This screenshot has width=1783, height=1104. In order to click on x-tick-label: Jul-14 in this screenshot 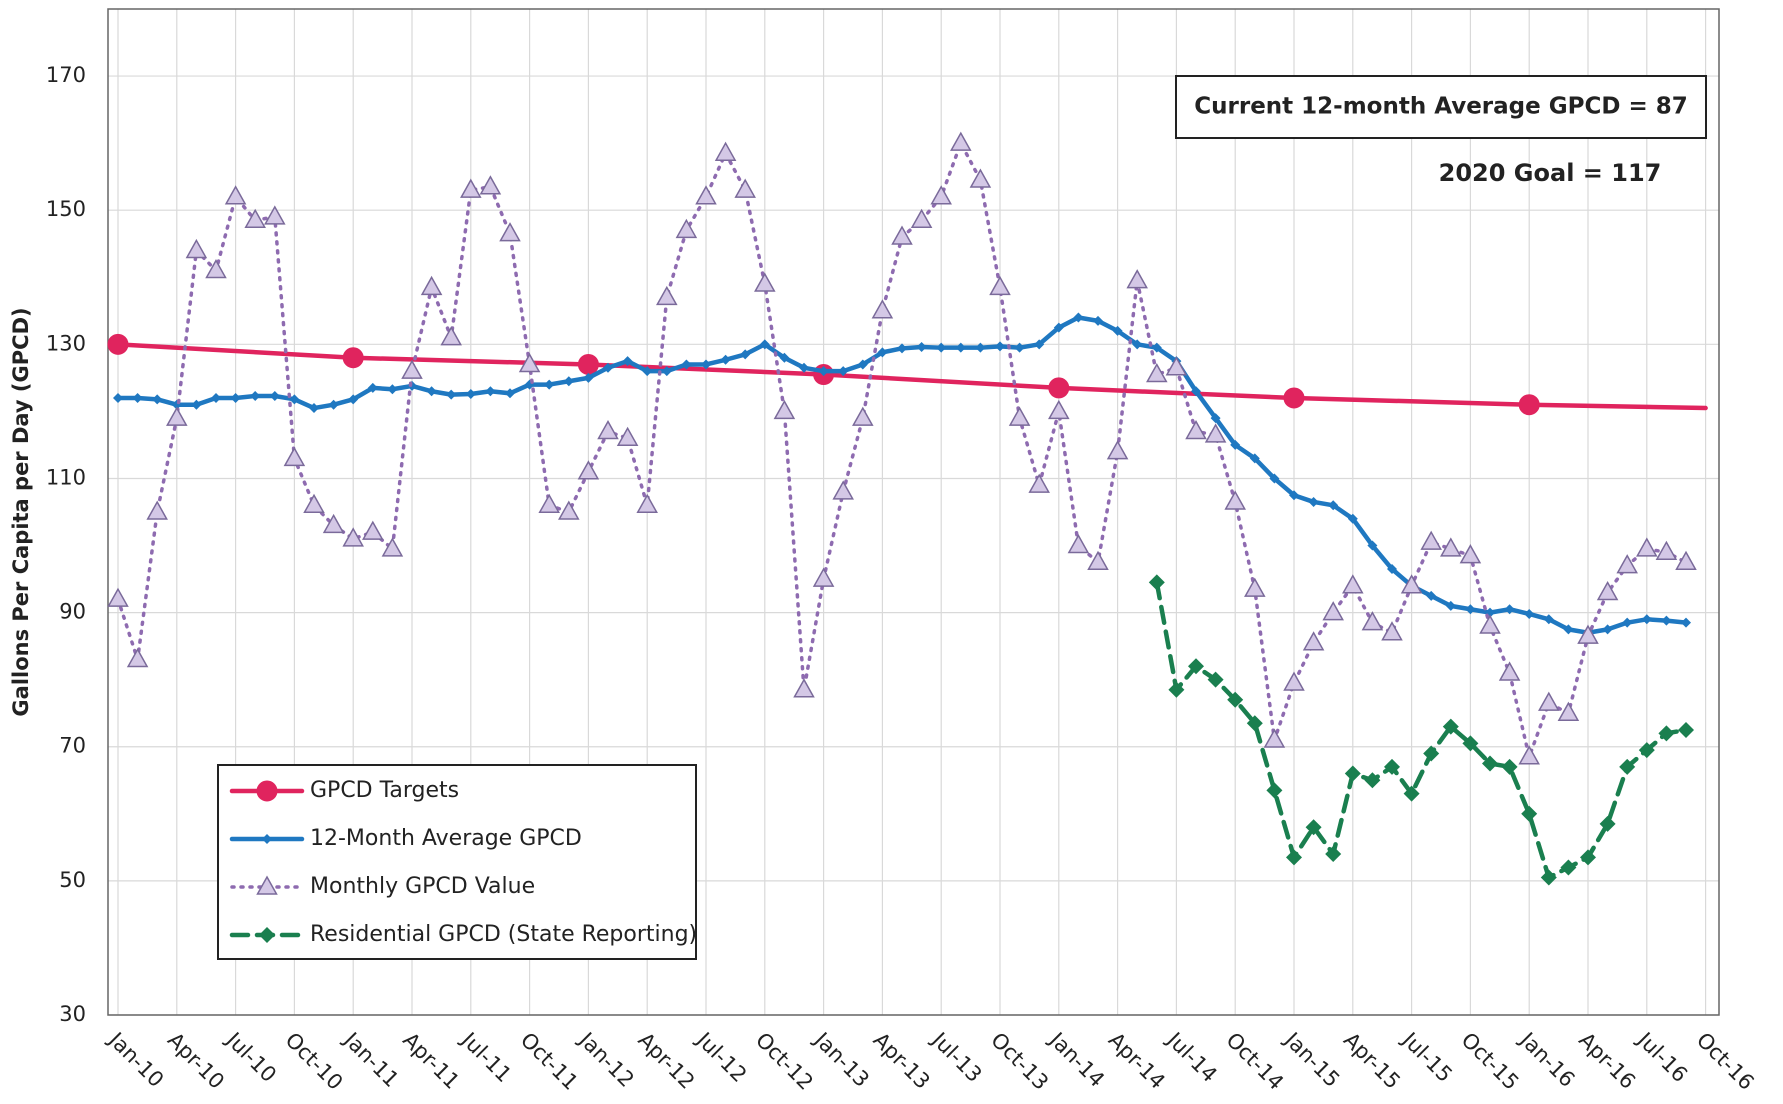, I will do `click(1191, 1056)`.